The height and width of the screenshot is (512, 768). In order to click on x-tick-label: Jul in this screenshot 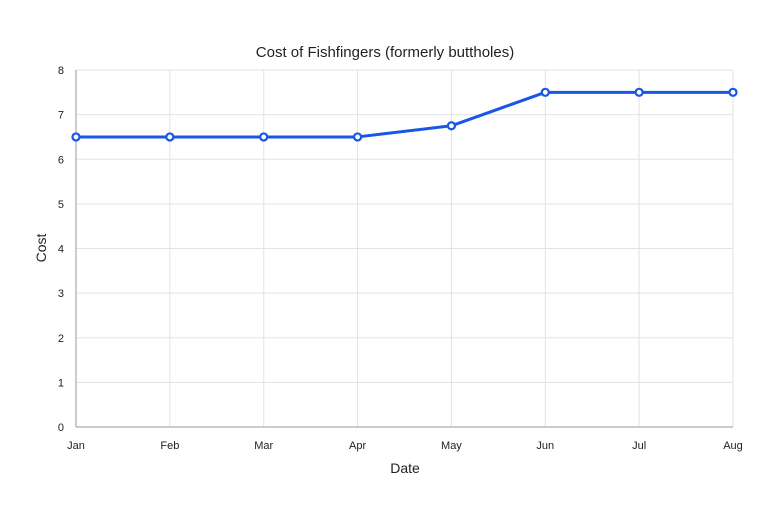, I will do `click(639, 446)`.